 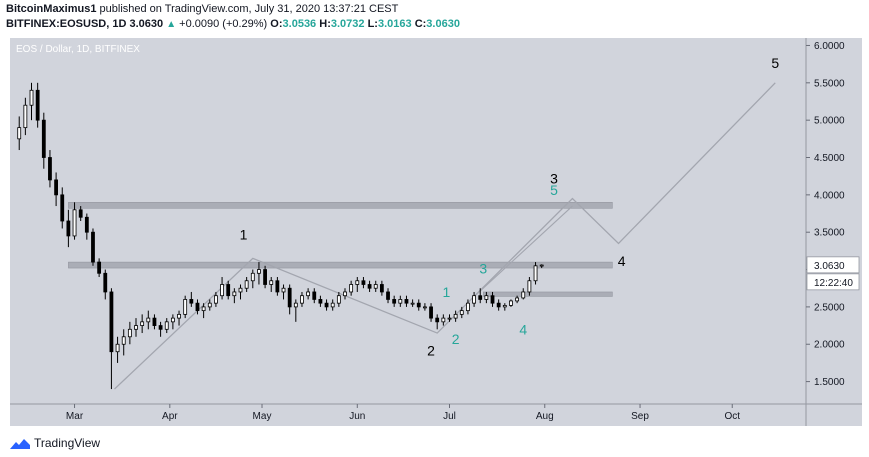 What do you see at coordinates (170, 416) in the screenshot?
I see `x-tick-label: Apr` at bounding box center [170, 416].